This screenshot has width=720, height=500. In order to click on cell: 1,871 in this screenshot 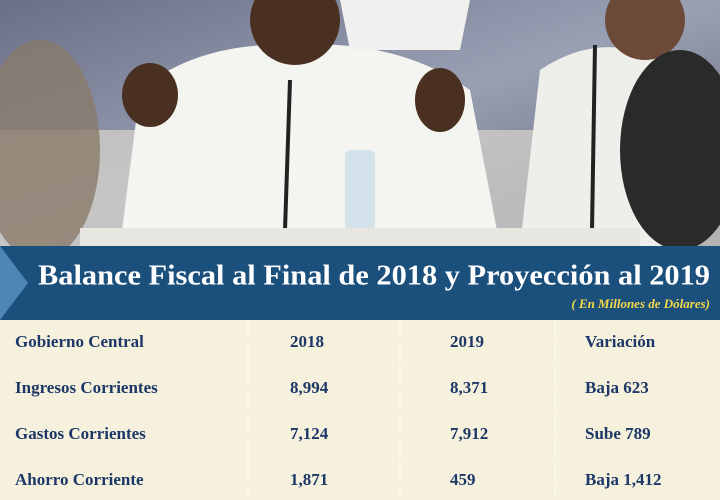, I will do `click(309, 479)`.